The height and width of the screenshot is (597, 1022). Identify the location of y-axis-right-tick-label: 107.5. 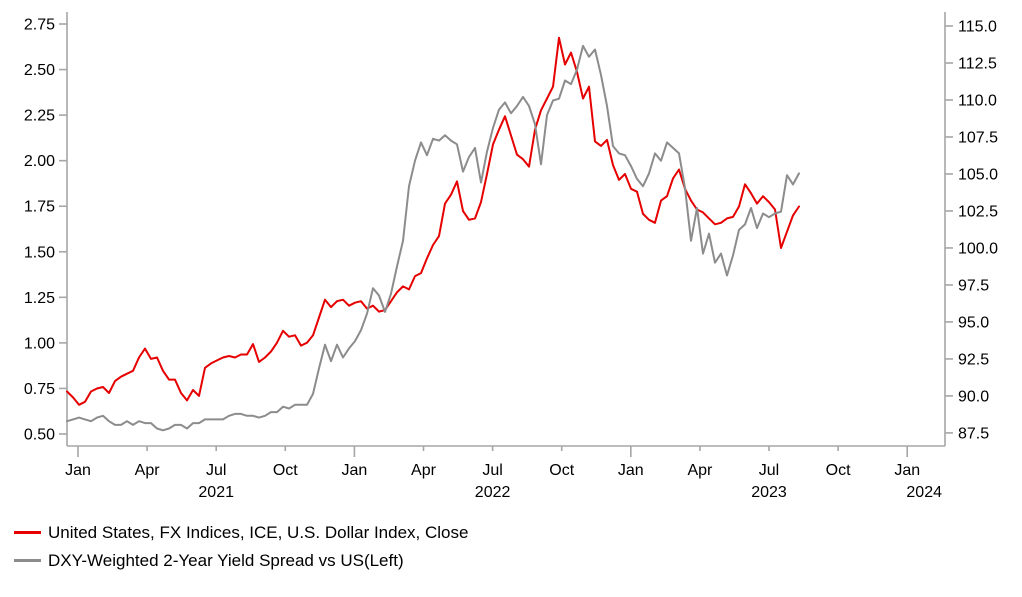
(978, 137).